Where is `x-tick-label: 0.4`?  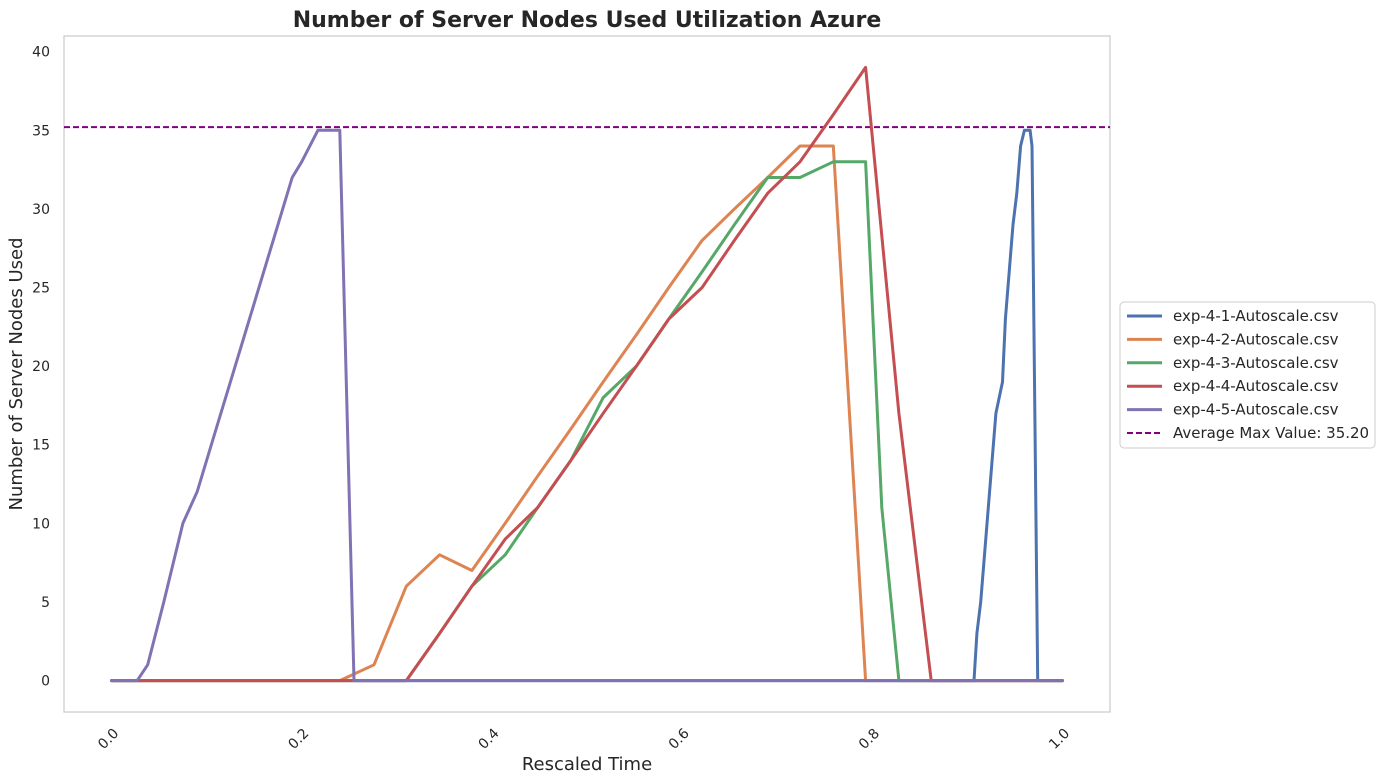 x-tick-label: 0.4 is located at coordinates (489, 739).